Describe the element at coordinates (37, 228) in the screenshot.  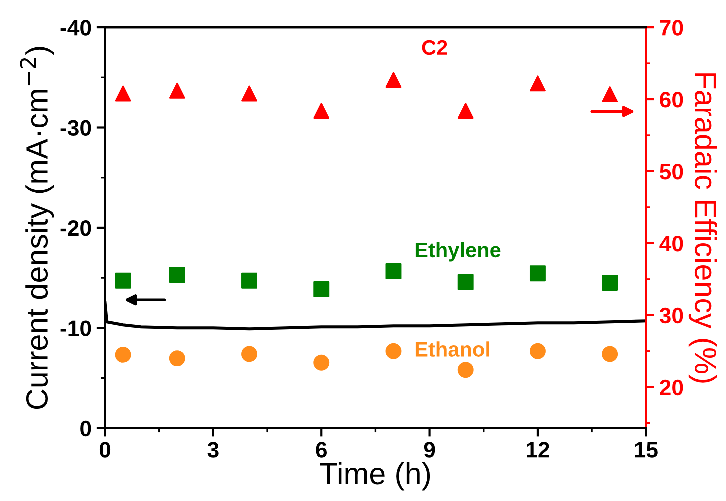
I see `y-axis-title: Current density (mA·cm$^{−2}$)` at that location.